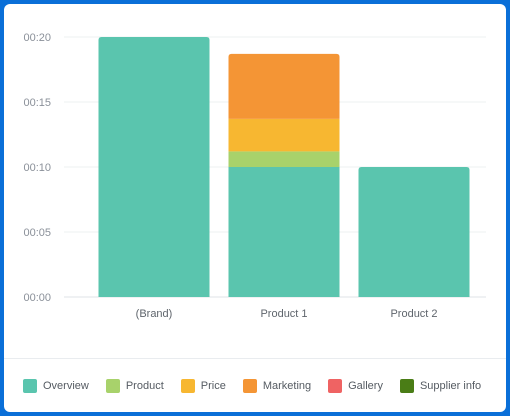  I want to click on legend-divider, so click(255, 358).